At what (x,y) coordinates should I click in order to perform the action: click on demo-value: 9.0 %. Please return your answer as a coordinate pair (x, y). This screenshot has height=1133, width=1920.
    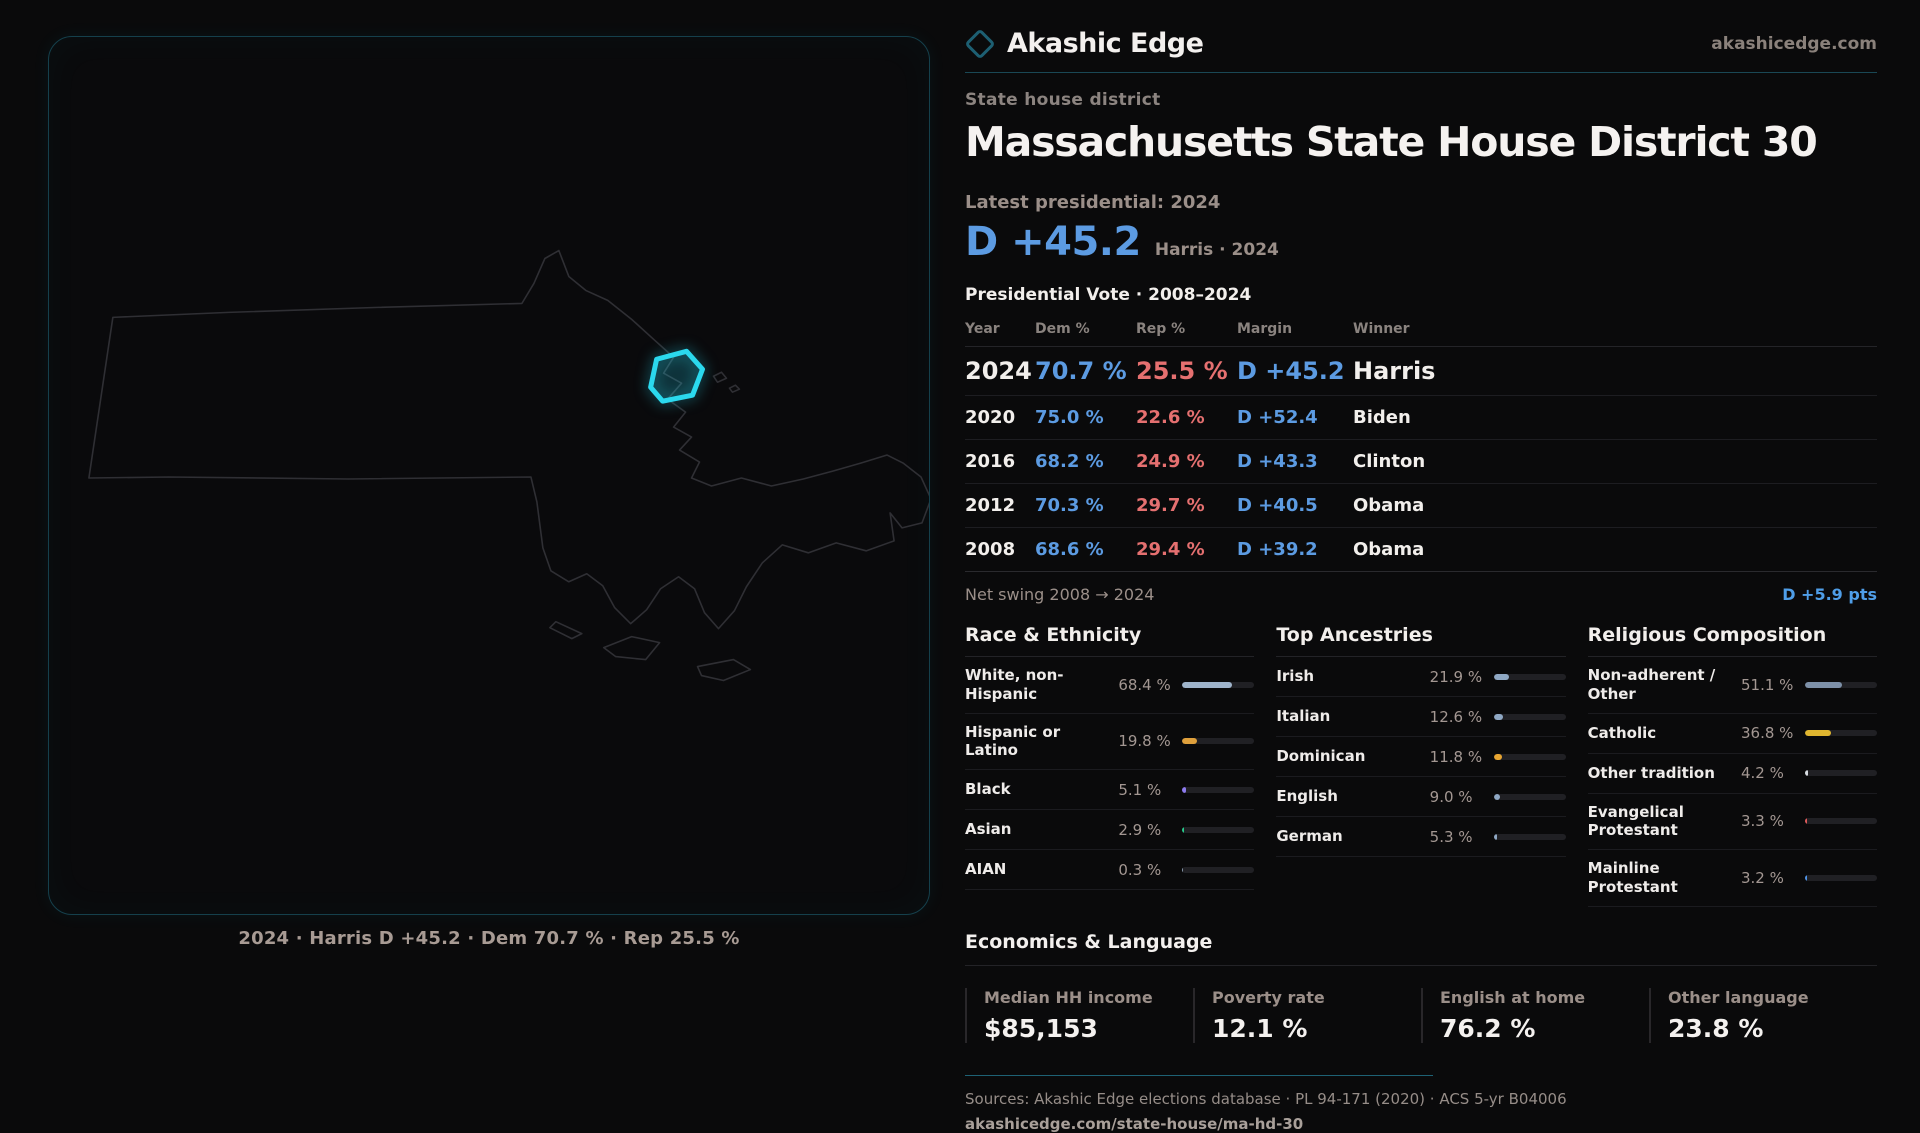
    Looking at the image, I should click on (1462, 797).